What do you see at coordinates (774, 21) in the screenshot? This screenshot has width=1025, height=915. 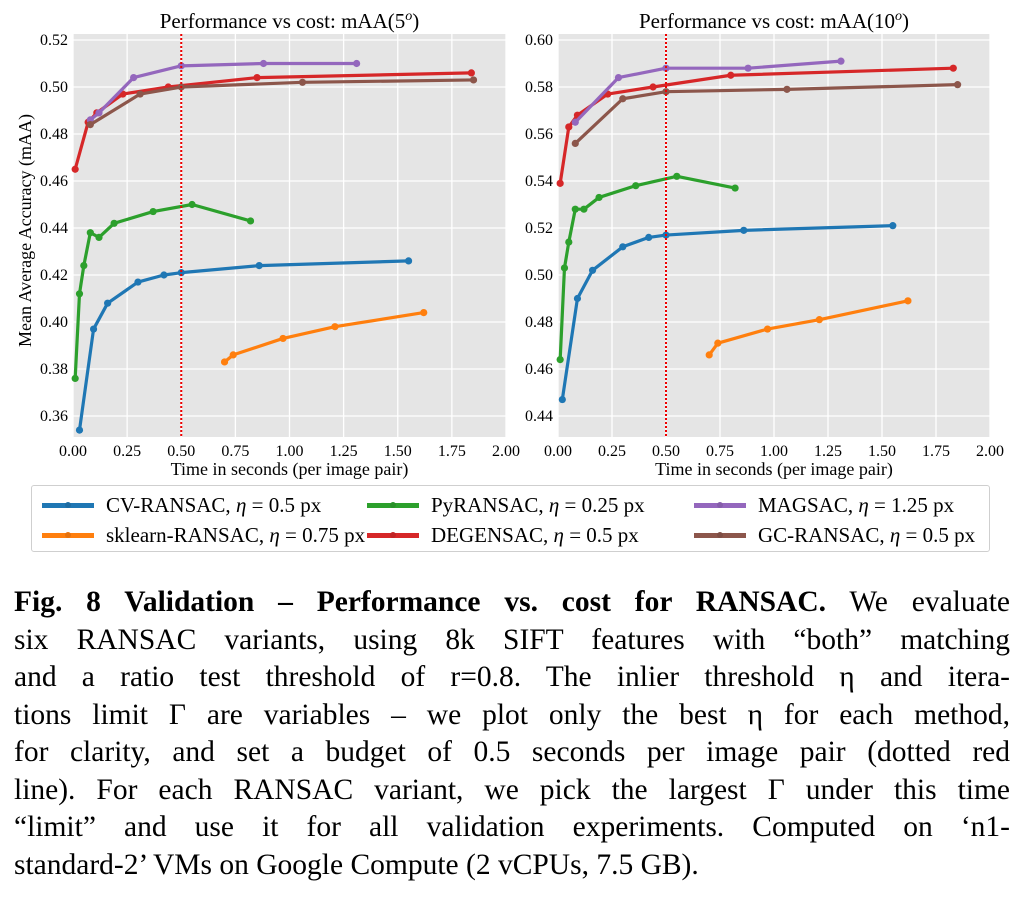 I see `chart-title: Performance vs cost: mAA(10o)` at bounding box center [774, 21].